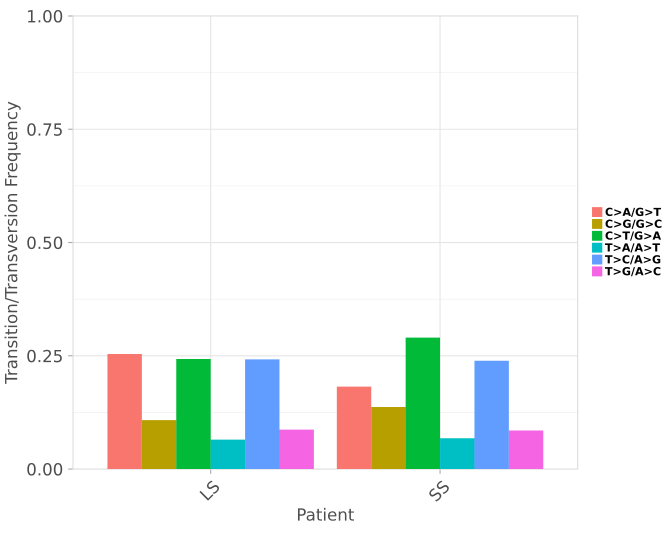 The width and height of the screenshot is (664, 533). I want to click on y-tick-label: 0.75, so click(44, 129).